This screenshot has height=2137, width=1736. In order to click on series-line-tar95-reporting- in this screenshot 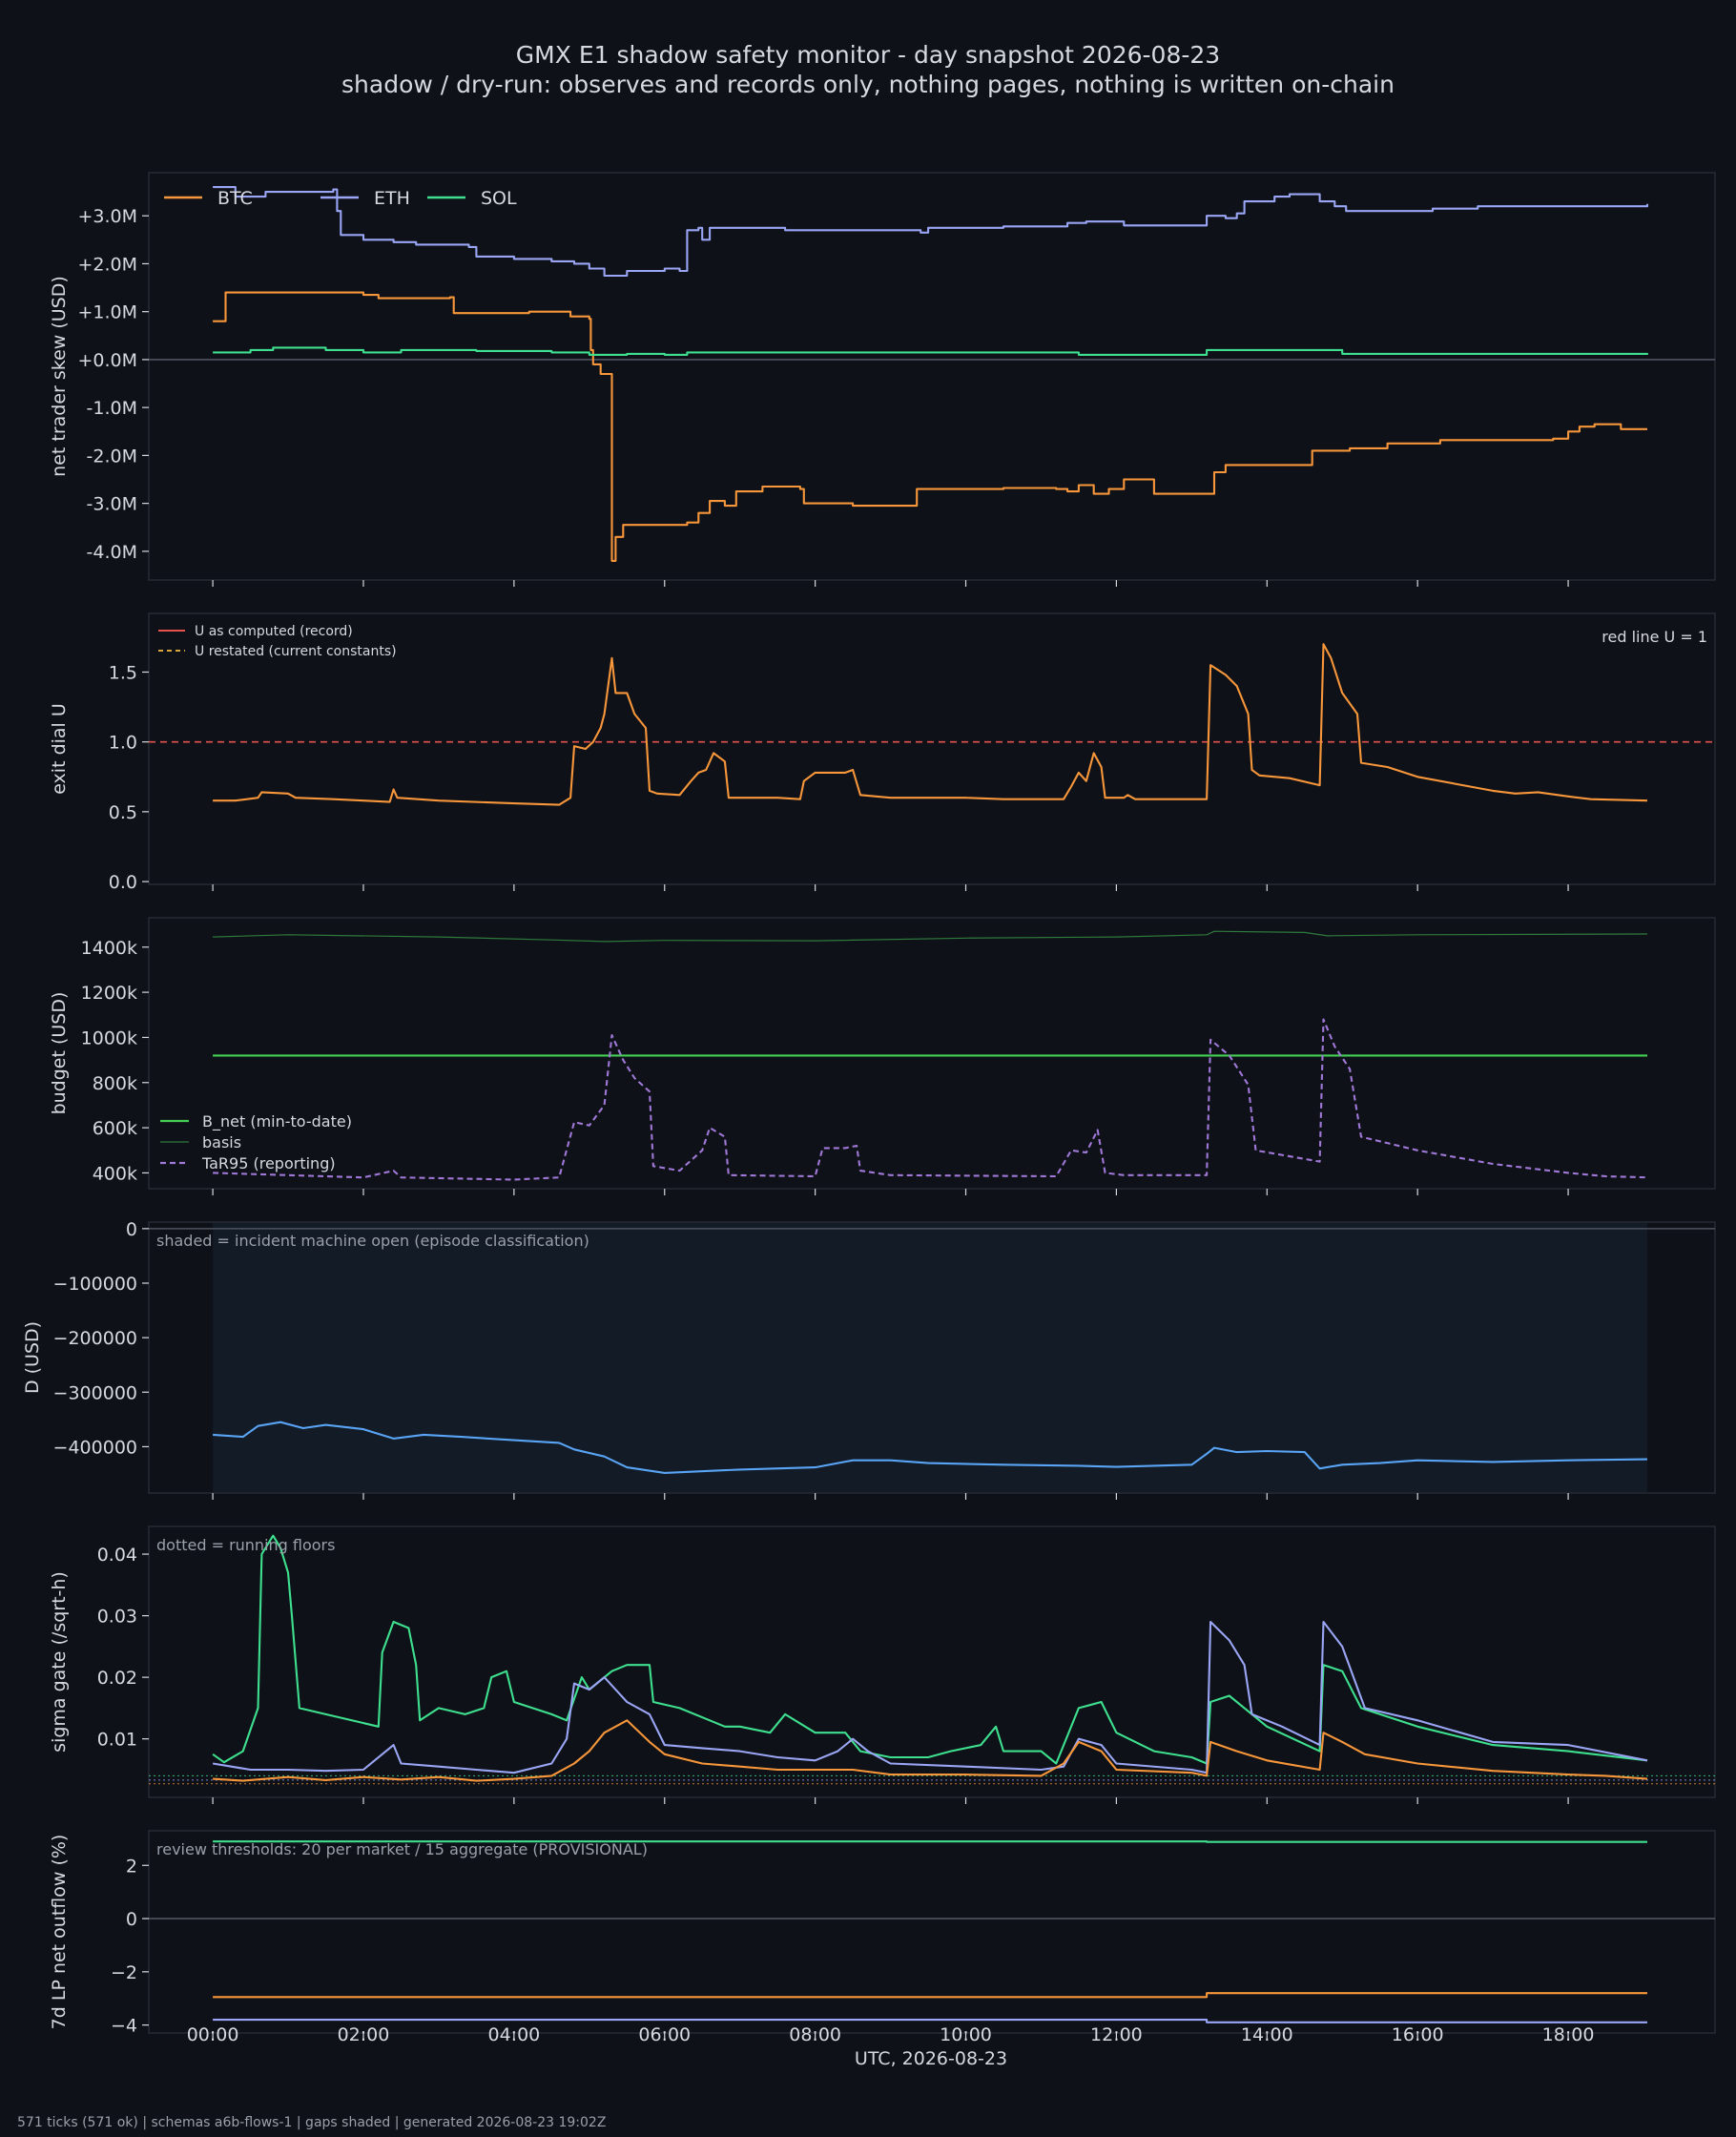, I will do `click(930, 1099)`.